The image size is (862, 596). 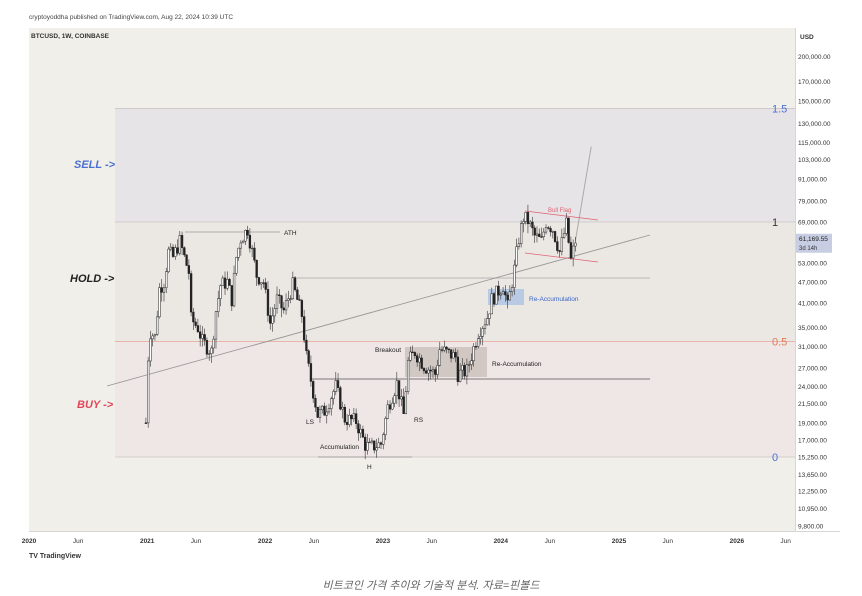 I want to click on price-tick: 24,000.00, so click(x=812, y=387).